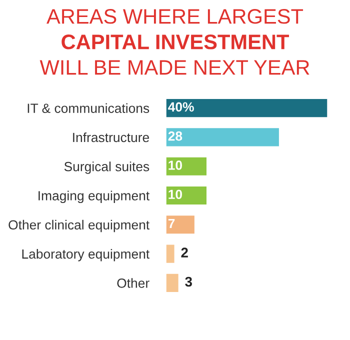 The image size is (350, 340). I want to click on y-tick-label: Other clinical equipment, so click(79, 226).